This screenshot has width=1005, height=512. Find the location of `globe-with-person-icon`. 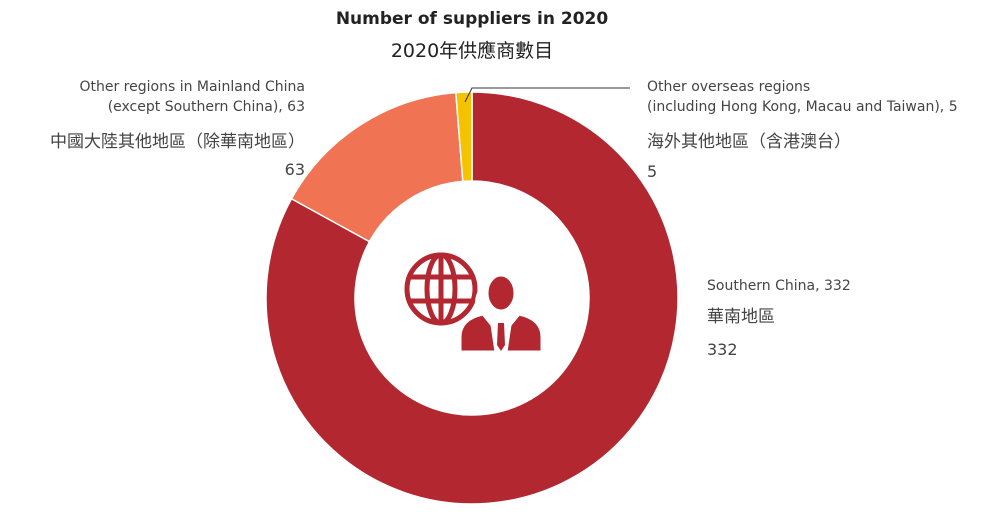

globe-with-person-icon is located at coordinates (474, 303).